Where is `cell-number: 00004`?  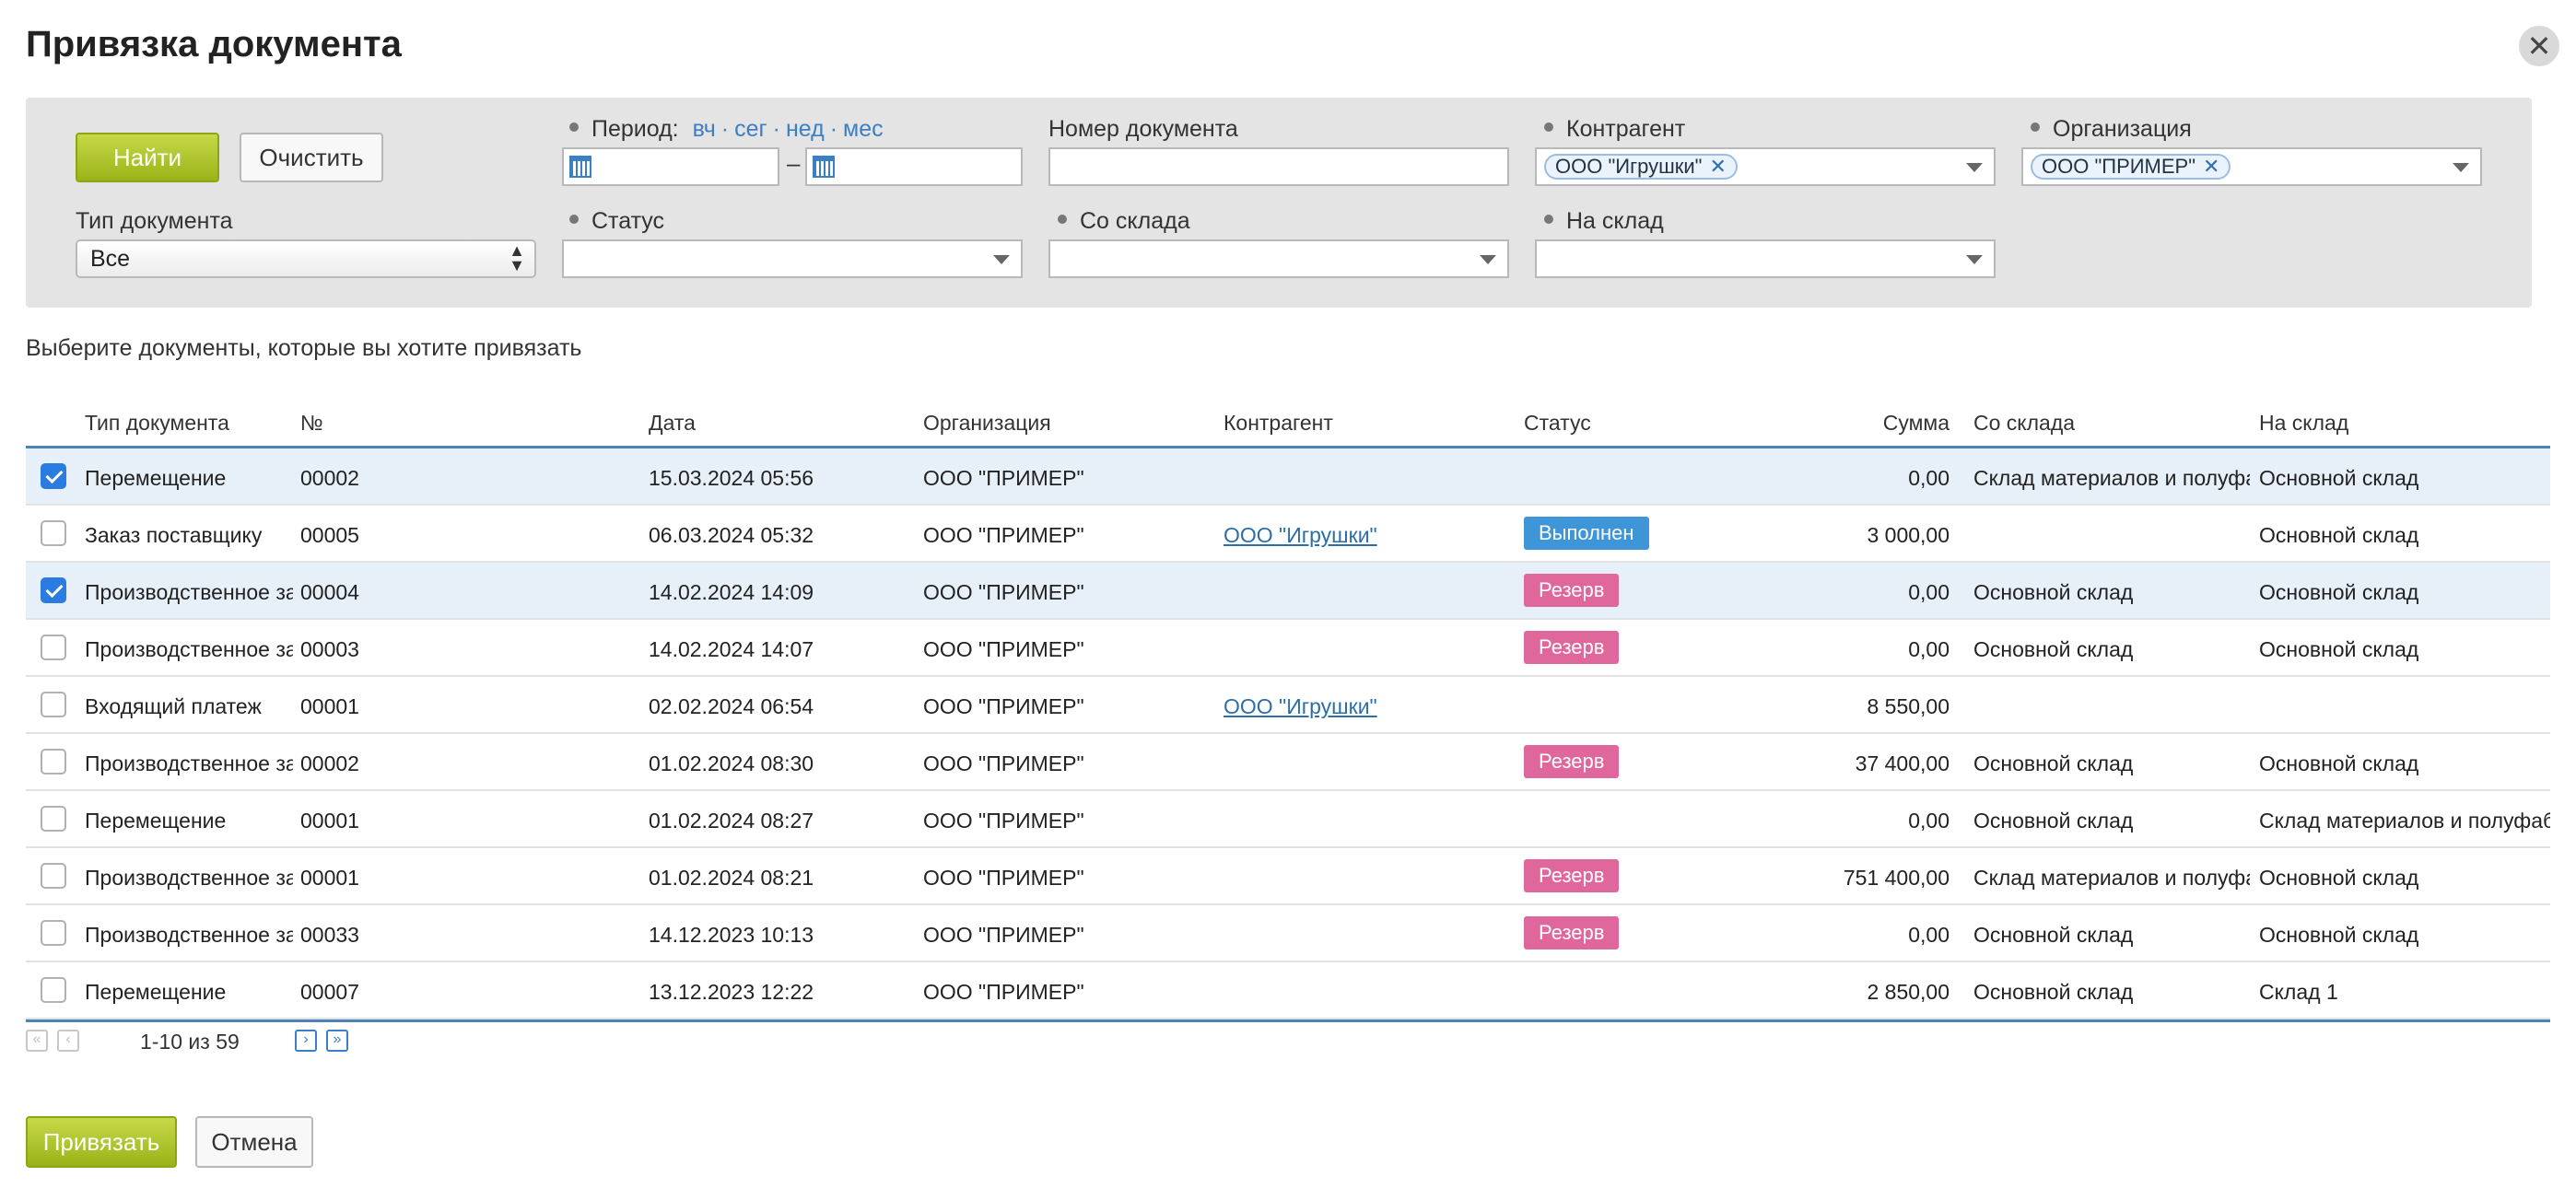
cell-number: 00004 is located at coordinates (329, 592).